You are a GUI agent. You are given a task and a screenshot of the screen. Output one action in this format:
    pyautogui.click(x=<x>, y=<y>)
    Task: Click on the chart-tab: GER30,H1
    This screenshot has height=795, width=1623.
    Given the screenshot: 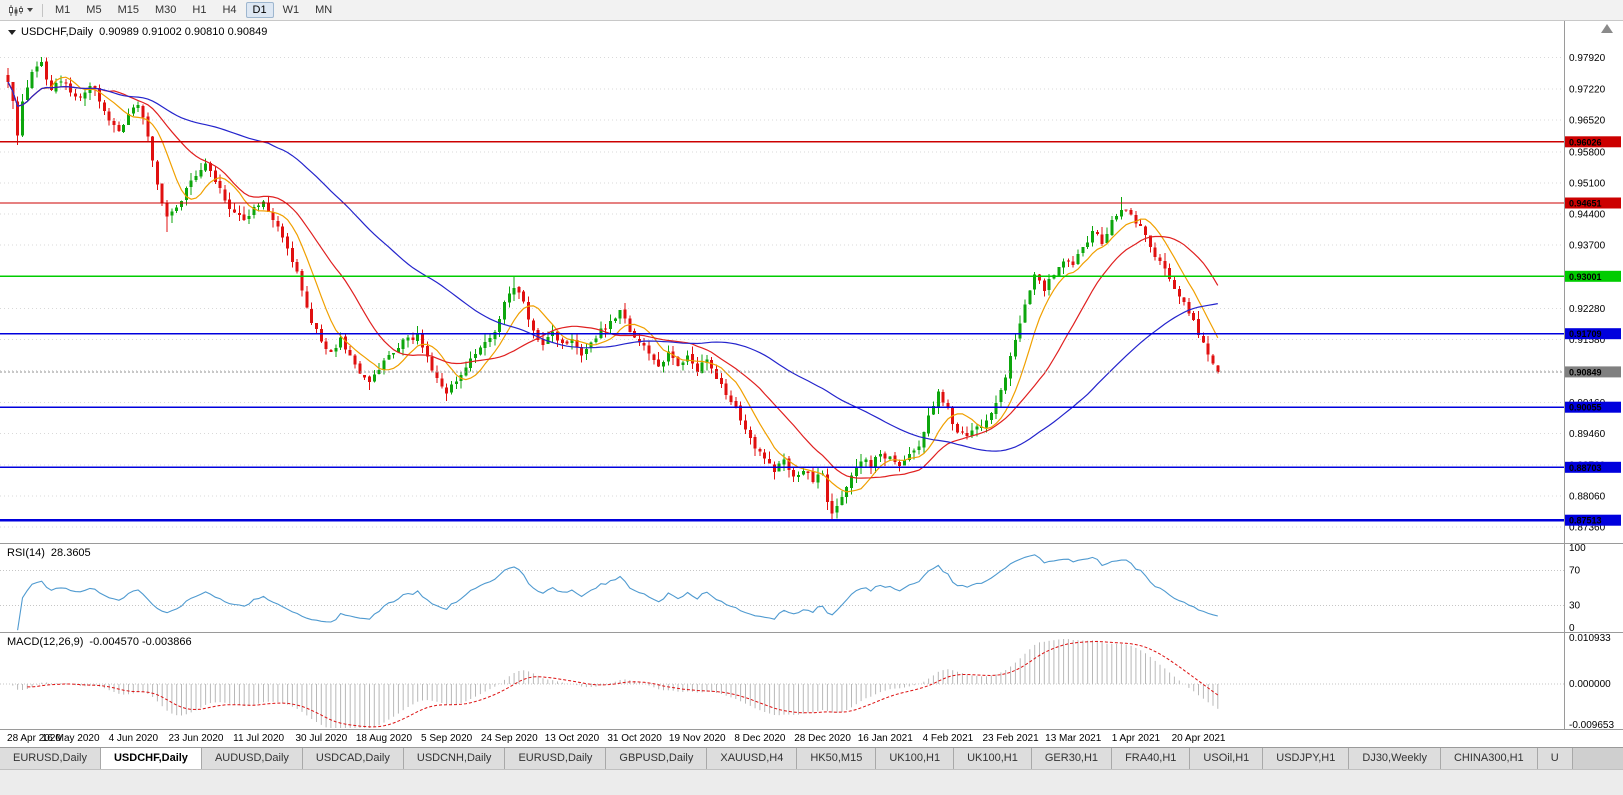 What is the action you would take?
    pyautogui.click(x=1072, y=758)
    